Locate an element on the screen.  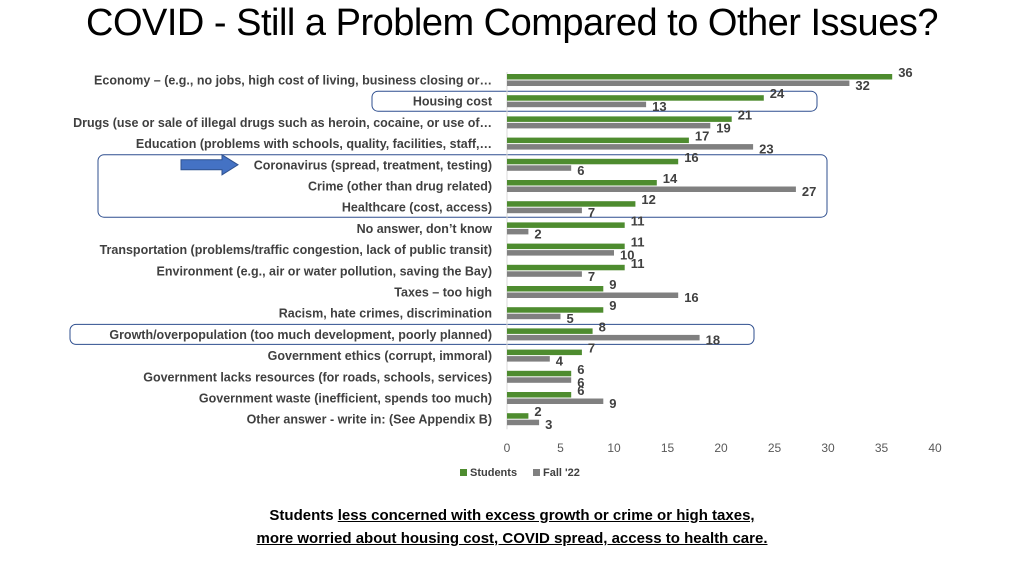
x-tick-label: 5 is located at coordinates (560, 448).